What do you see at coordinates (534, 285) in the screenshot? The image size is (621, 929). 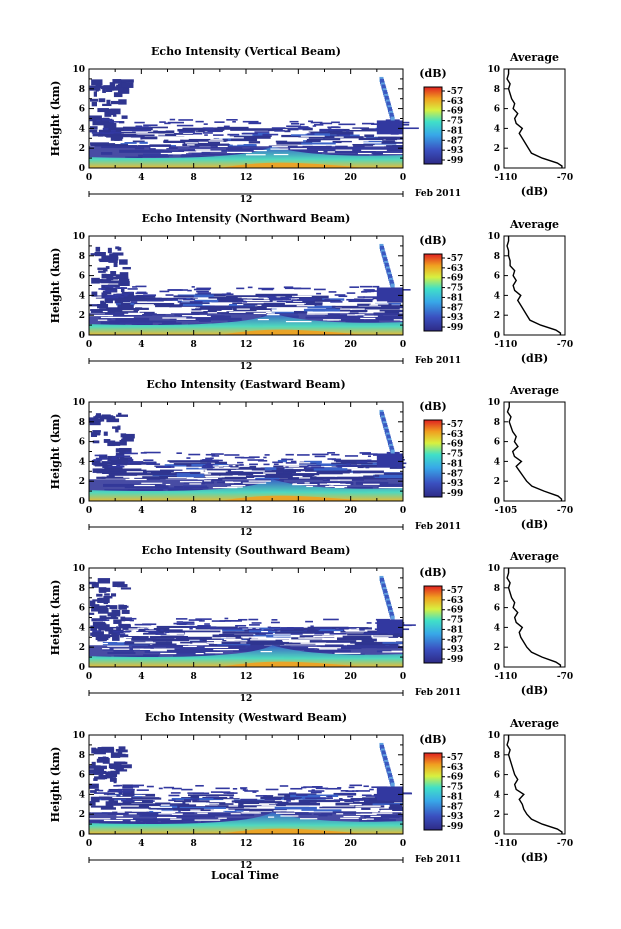 I see `average-line` at bounding box center [534, 285].